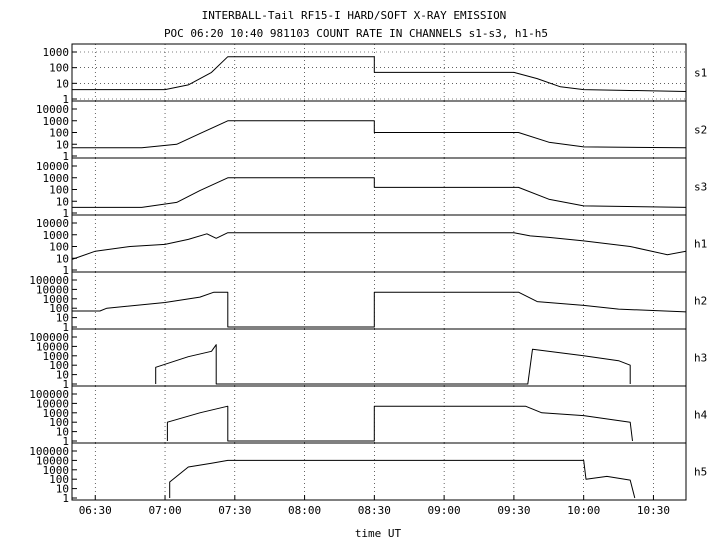 The width and height of the screenshot is (720, 550). What do you see at coordinates (583, 510) in the screenshot?
I see `x-tick-label: 10:00` at bounding box center [583, 510].